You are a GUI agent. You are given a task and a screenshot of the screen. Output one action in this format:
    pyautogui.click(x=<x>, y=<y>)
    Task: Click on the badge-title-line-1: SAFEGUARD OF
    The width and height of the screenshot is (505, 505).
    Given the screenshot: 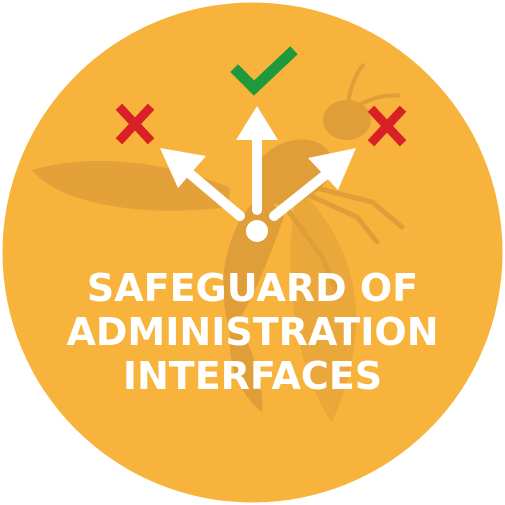 What is the action you would take?
    pyautogui.click(x=252, y=288)
    